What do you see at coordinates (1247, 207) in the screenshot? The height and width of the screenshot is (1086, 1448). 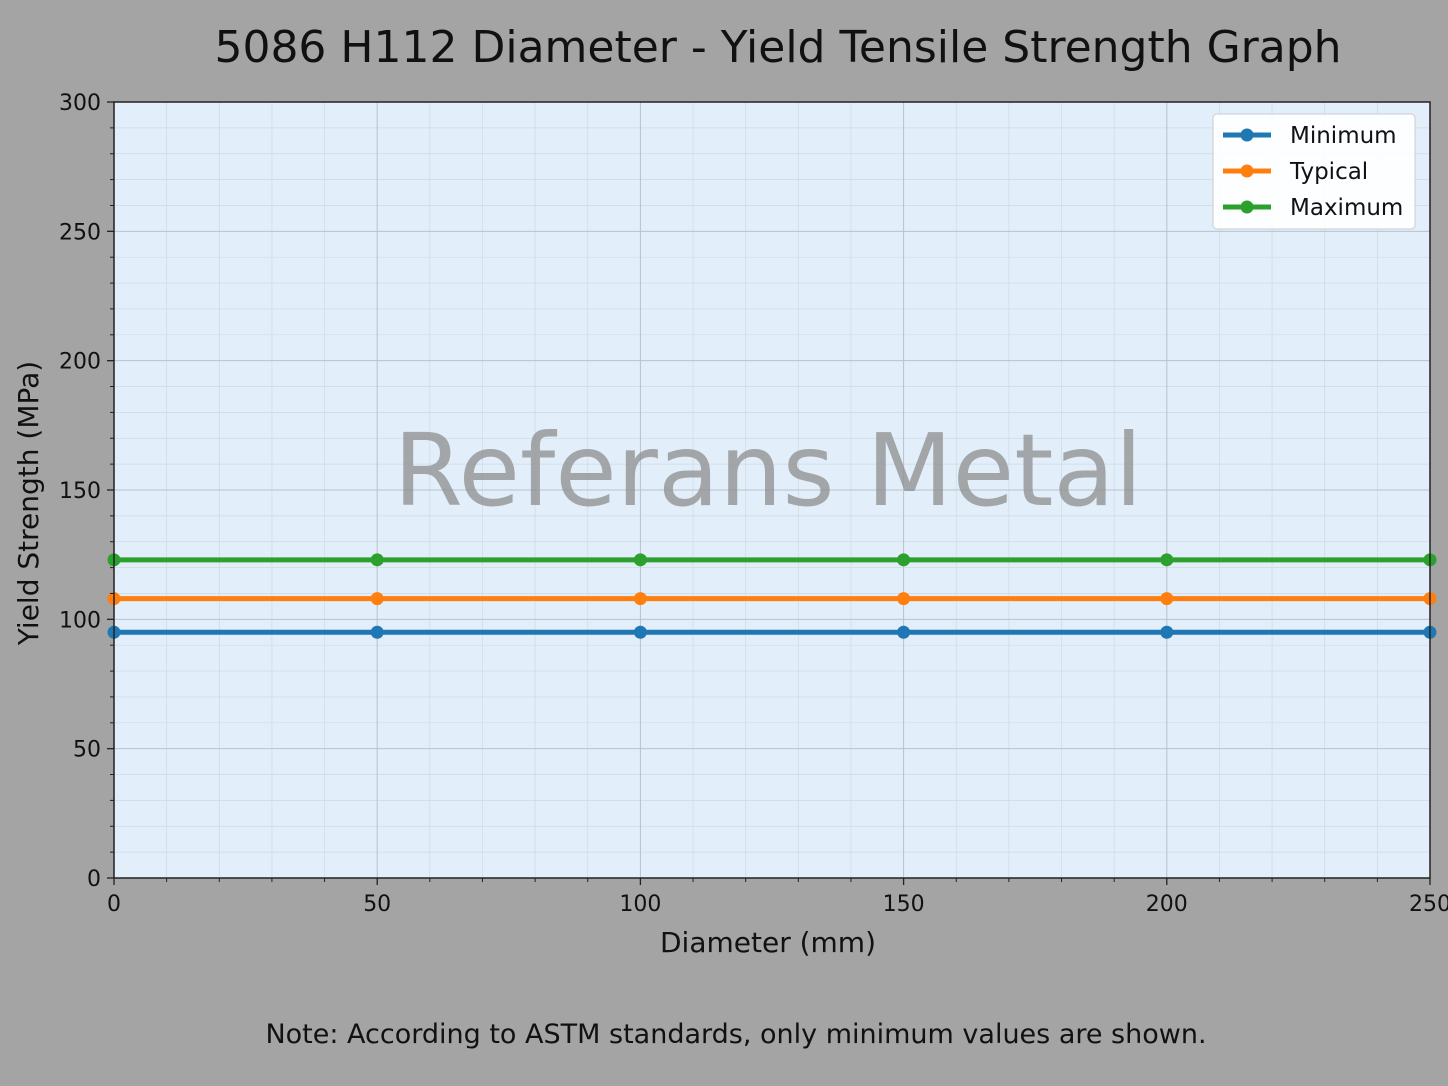 I see `legend-marker-maximum` at bounding box center [1247, 207].